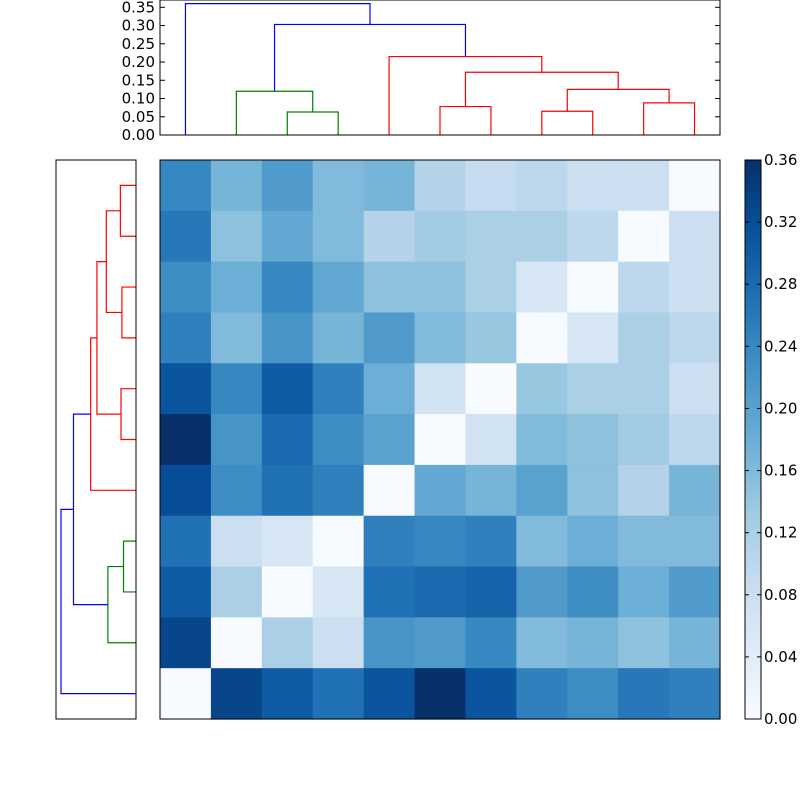  Describe the element at coordinates (138, 44) in the screenshot. I see `top-y-tick-label: 0.25` at that location.